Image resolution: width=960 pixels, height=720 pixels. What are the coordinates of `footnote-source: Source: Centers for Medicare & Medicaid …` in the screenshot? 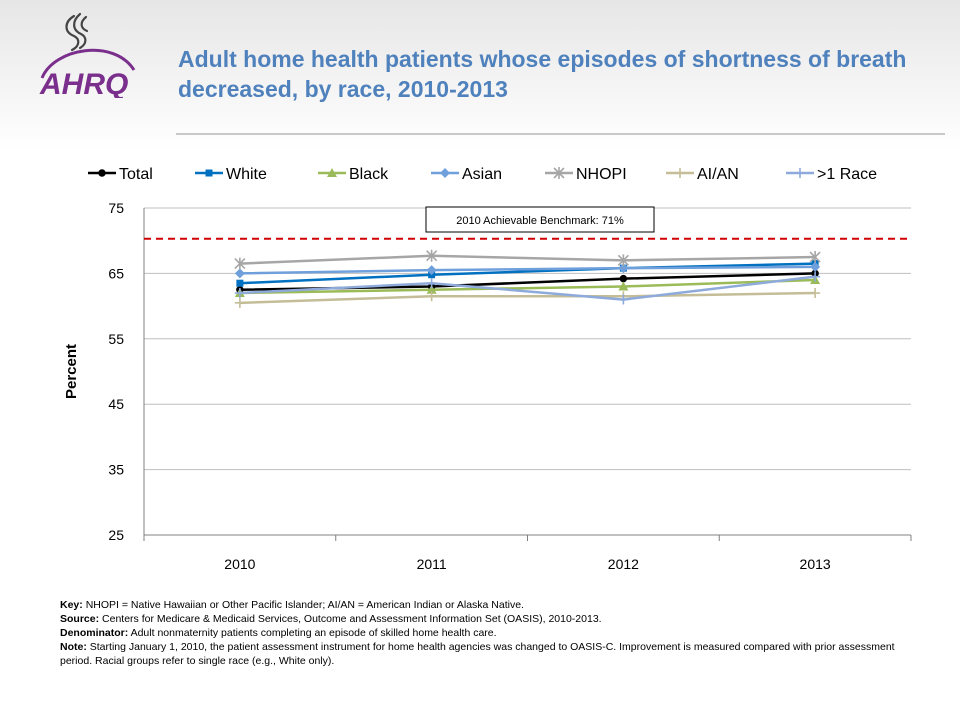 It's located at (331, 619).